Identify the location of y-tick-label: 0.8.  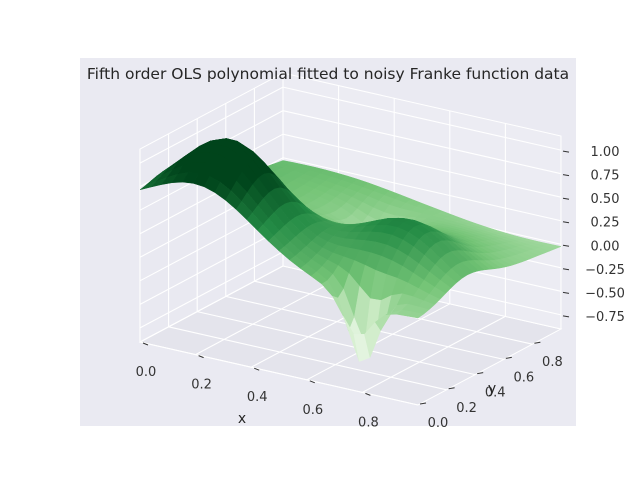
(552, 362).